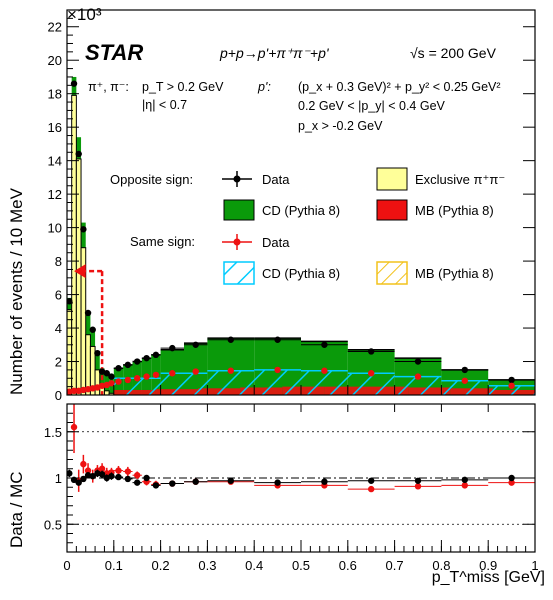 The image size is (553, 600). What do you see at coordinates (340, 126) in the screenshot?
I see `proton-cut-px: p_x > -0.2 GeV` at bounding box center [340, 126].